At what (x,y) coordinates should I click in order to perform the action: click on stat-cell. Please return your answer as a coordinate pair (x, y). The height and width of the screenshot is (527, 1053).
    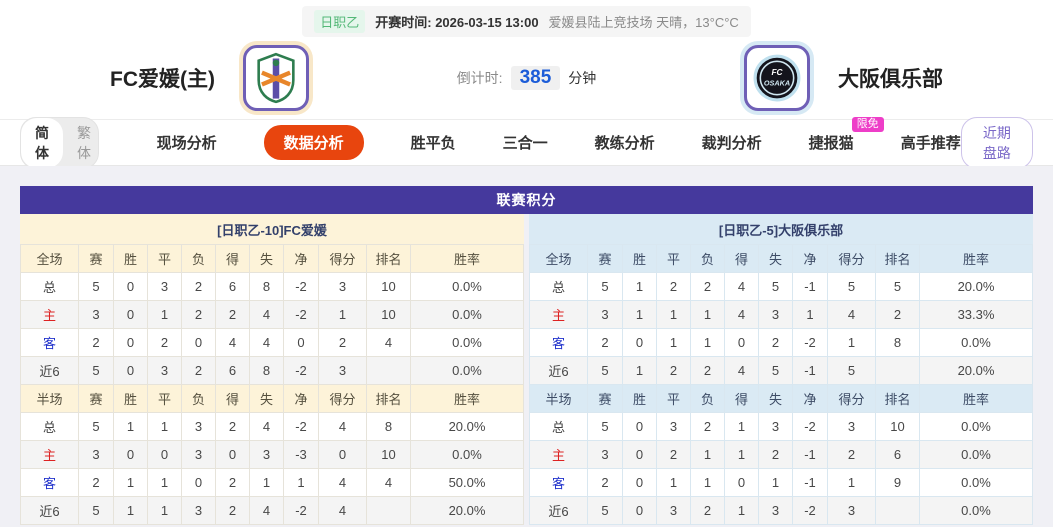
    Looking at the image, I should click on (897, 510).